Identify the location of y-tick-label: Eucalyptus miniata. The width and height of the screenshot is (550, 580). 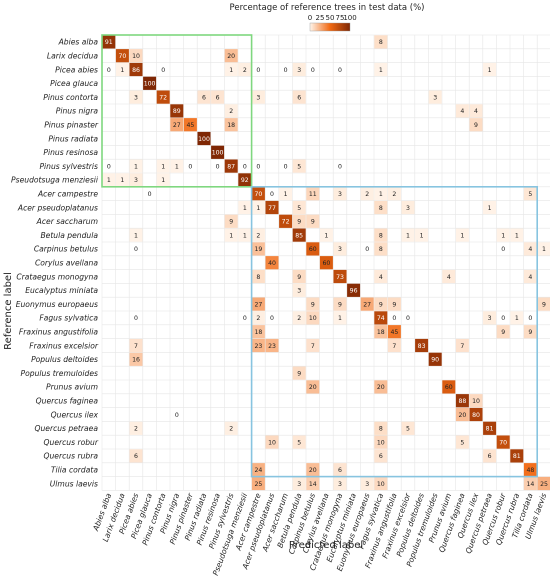
(61, 290).